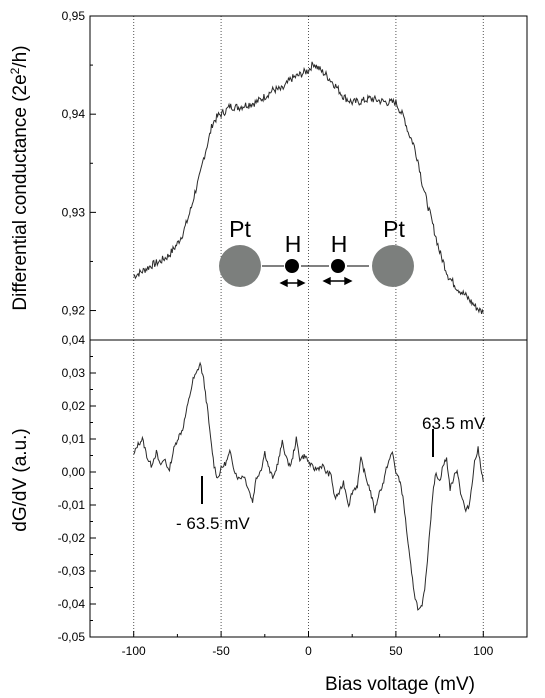 The image size is (545, 698). What do you see at coordinates (393, 266) in the screenshot?
I see `pt-atom-right` at bounding box center [393, 266].